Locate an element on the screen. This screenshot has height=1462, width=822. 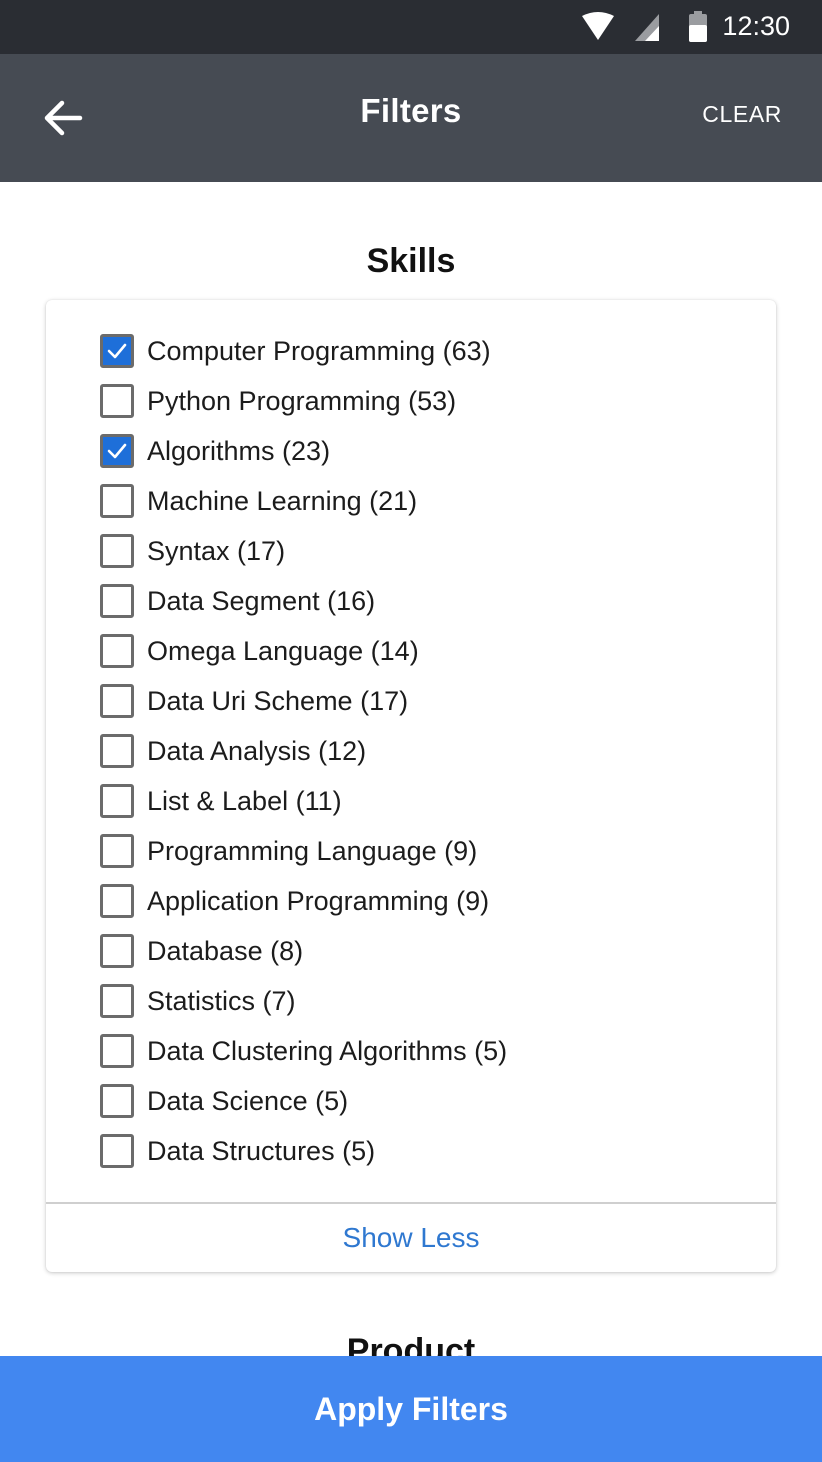
skill-checkbox-item: Data Uri Scheme (17) is located at coordinates (303, 701).